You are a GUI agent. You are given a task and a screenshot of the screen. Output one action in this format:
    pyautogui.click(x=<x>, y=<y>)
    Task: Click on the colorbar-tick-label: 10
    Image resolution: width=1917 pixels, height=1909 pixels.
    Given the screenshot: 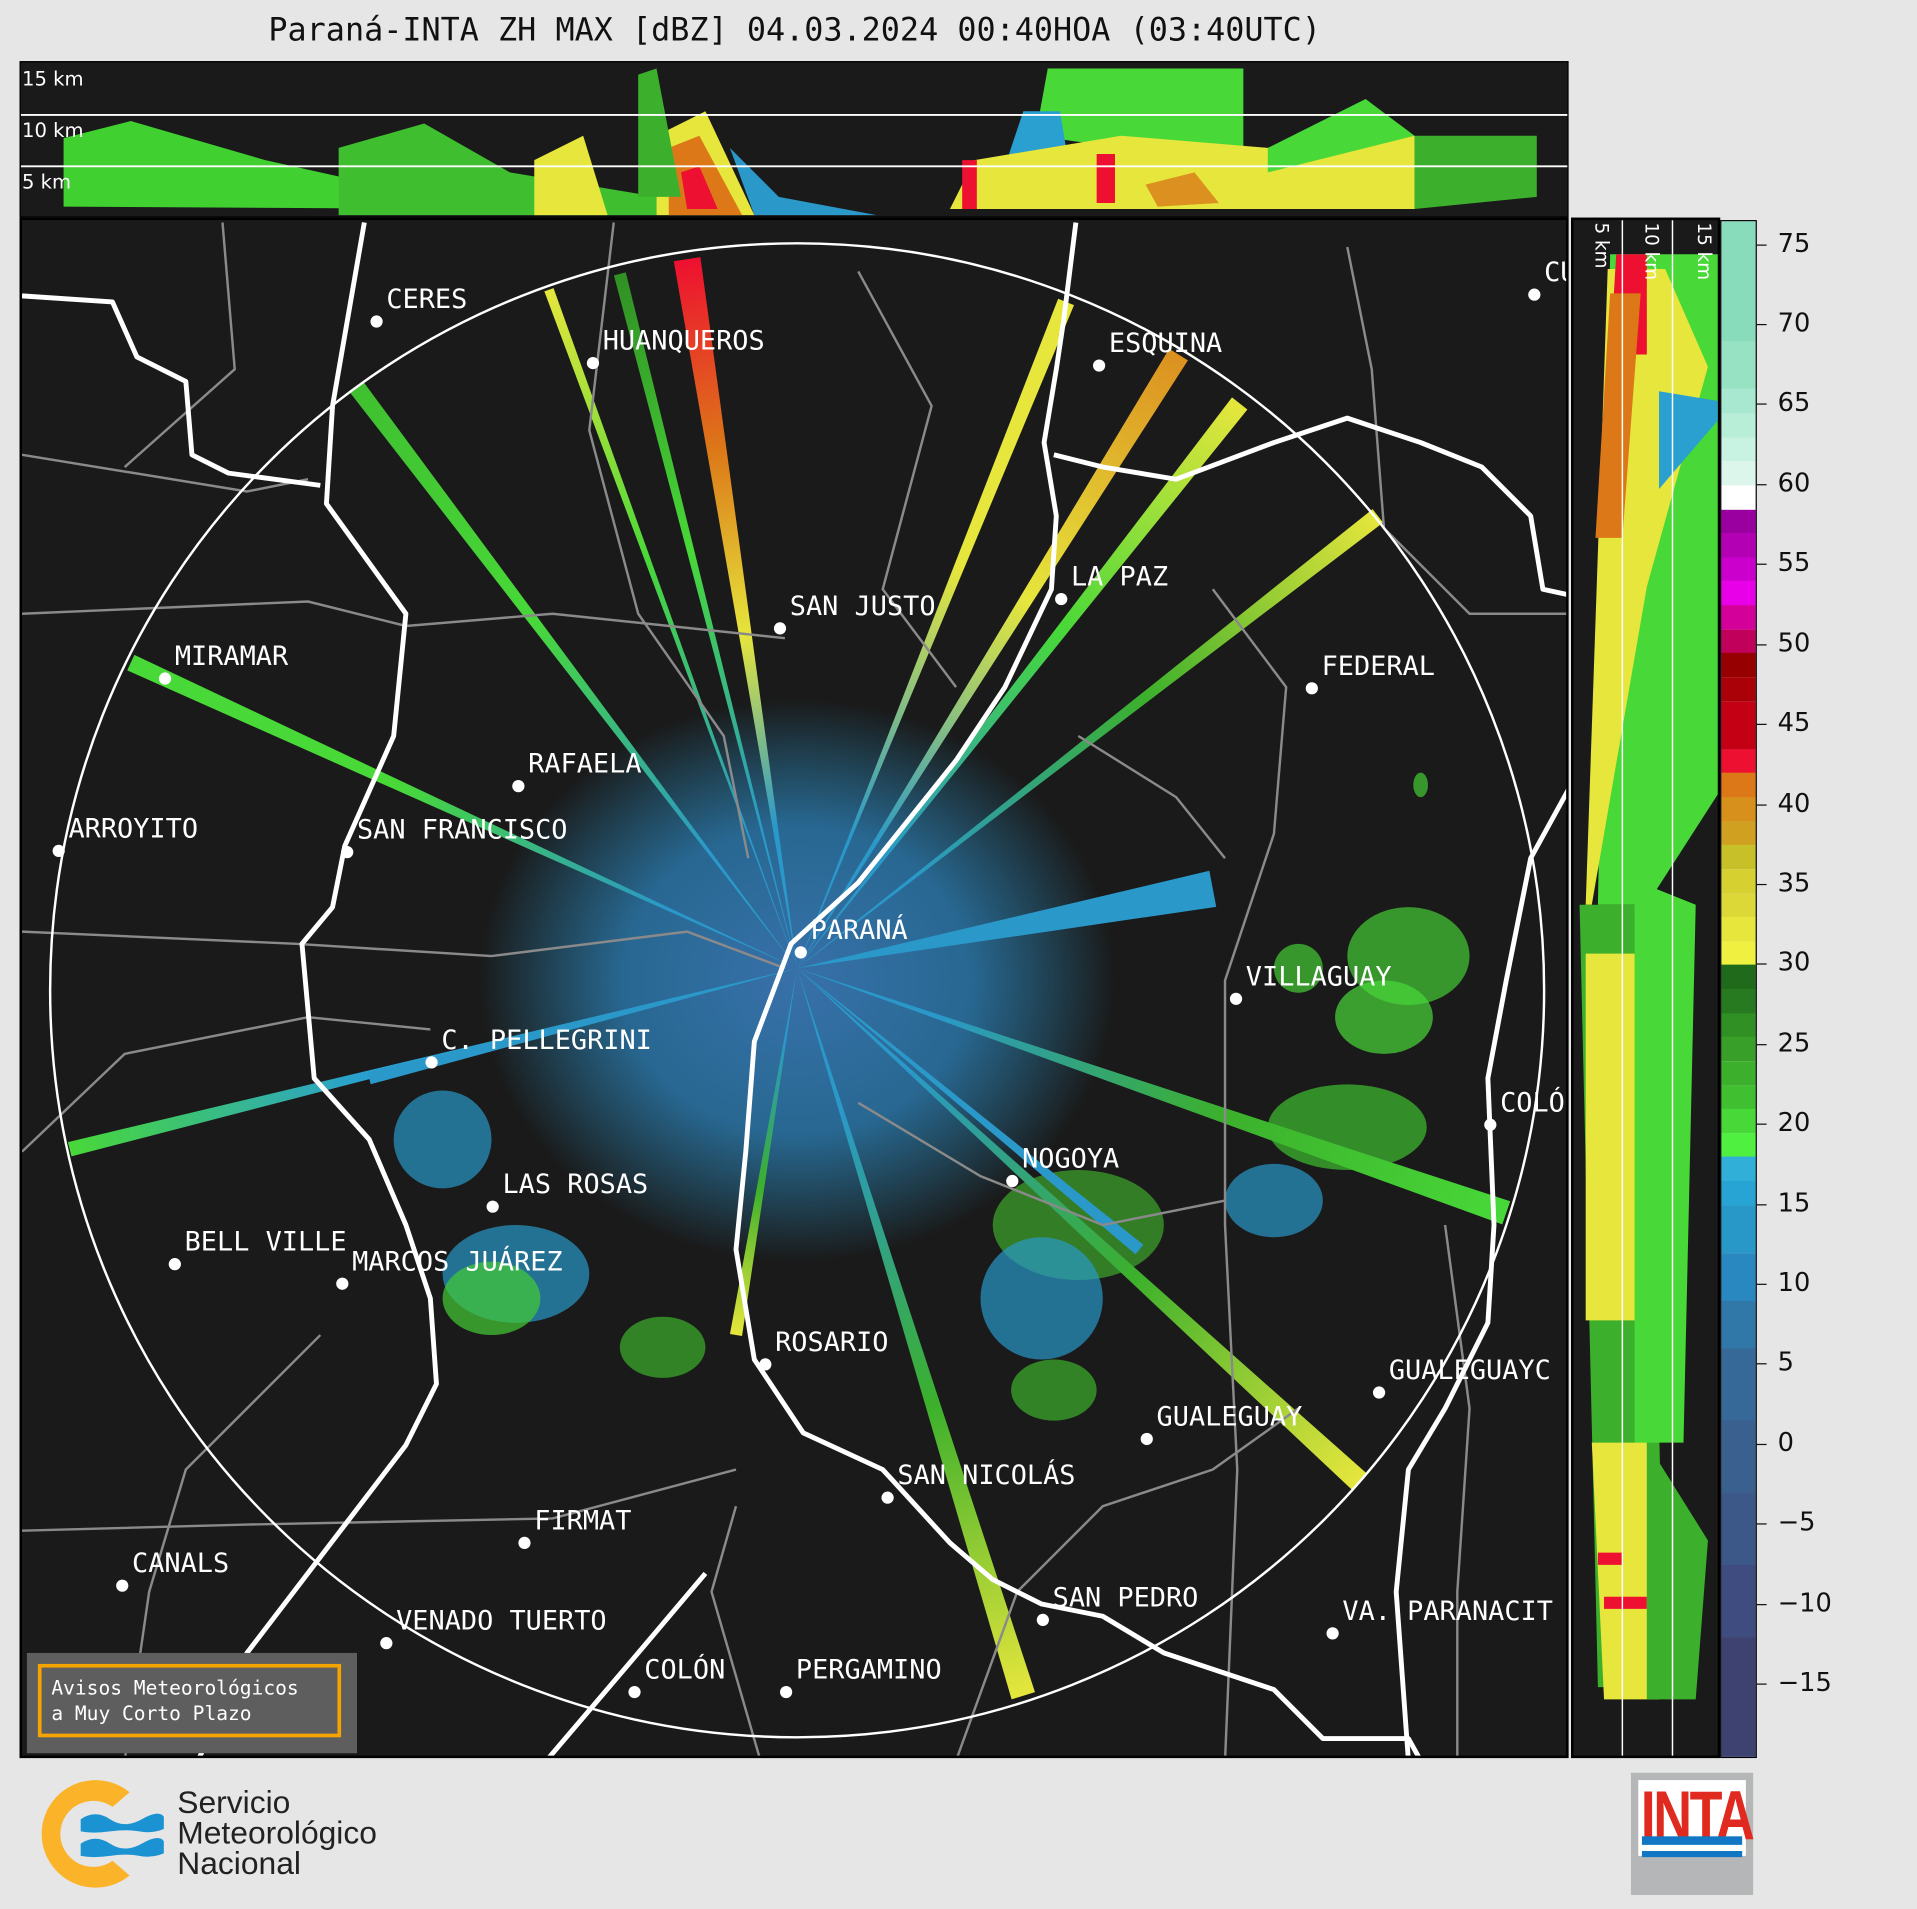 What is the action you would take?
    pyautogui.click(x=1794, y=1282)
    